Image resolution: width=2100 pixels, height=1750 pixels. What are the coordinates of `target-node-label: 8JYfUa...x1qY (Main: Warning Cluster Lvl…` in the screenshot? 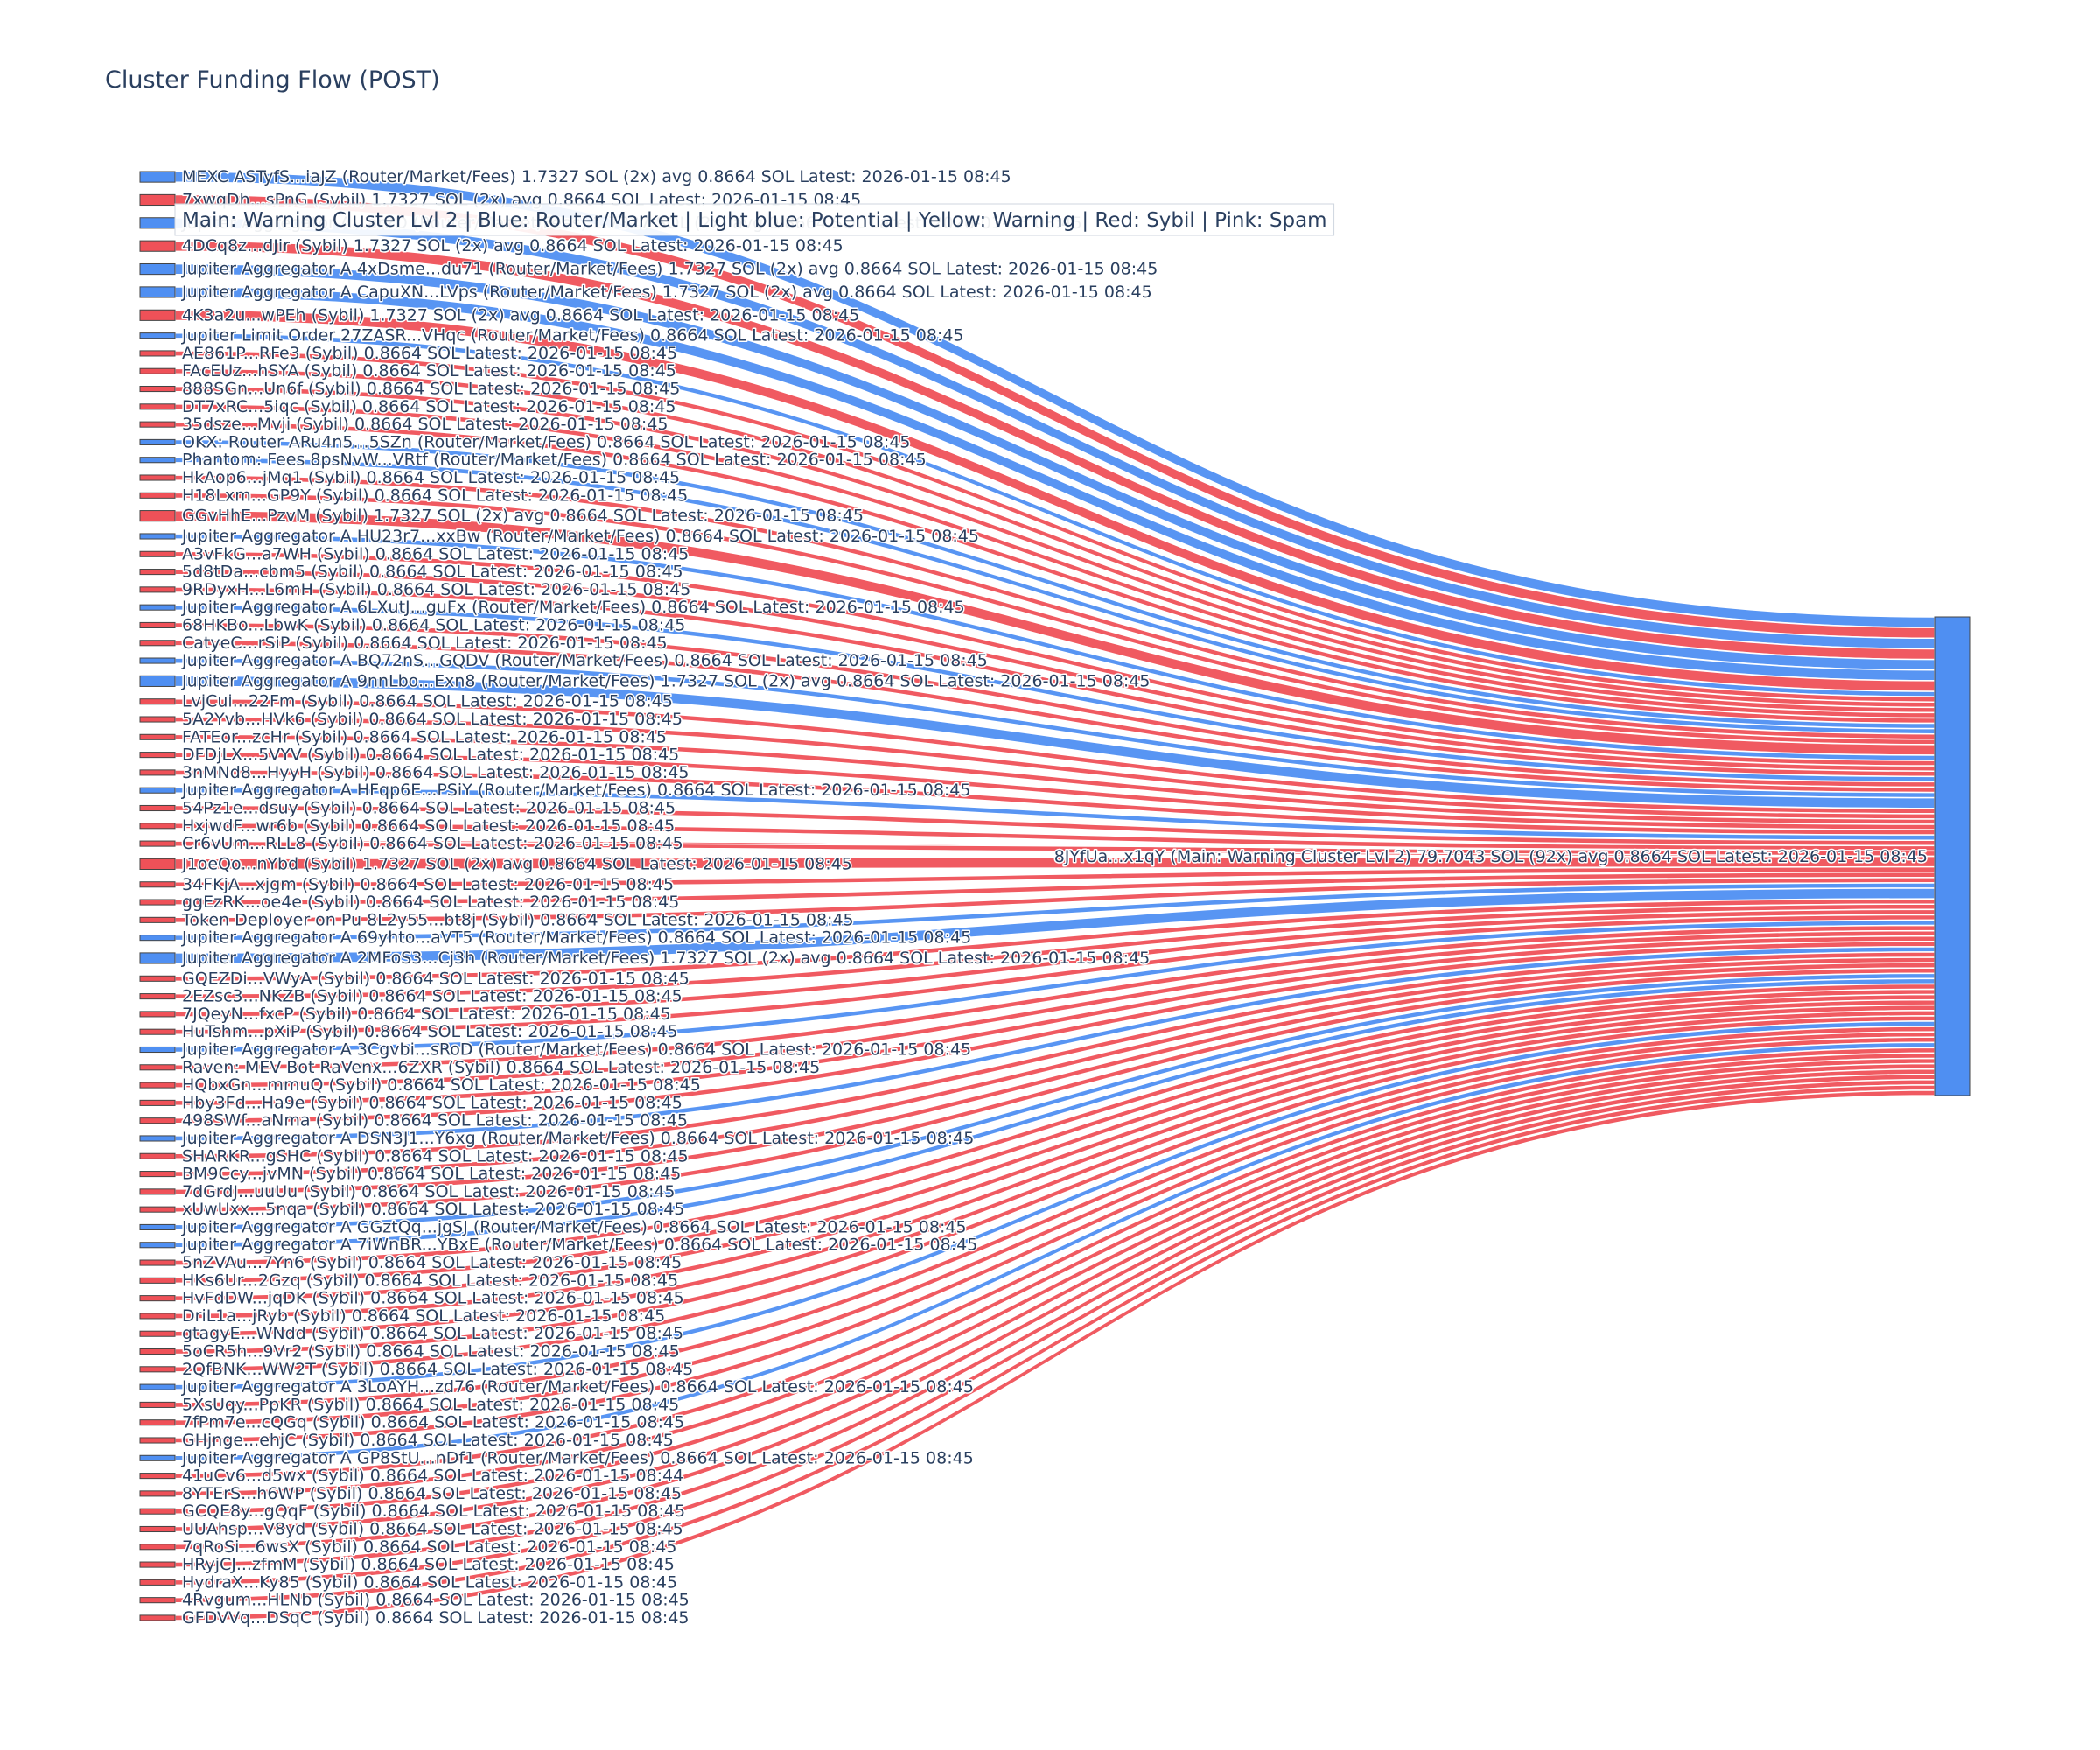 It's located at (1491, 856).